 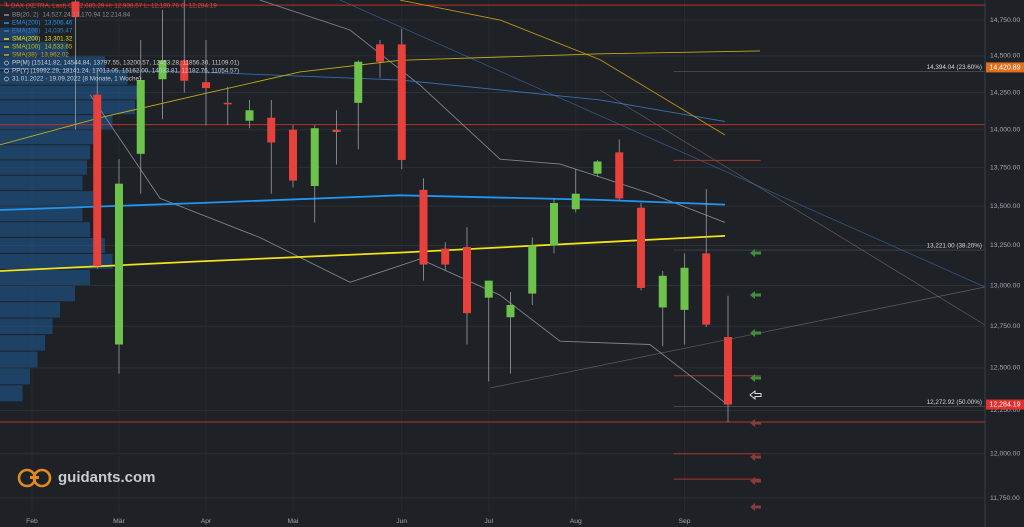 I want to click on trend-line, so click(x=737, y=337).